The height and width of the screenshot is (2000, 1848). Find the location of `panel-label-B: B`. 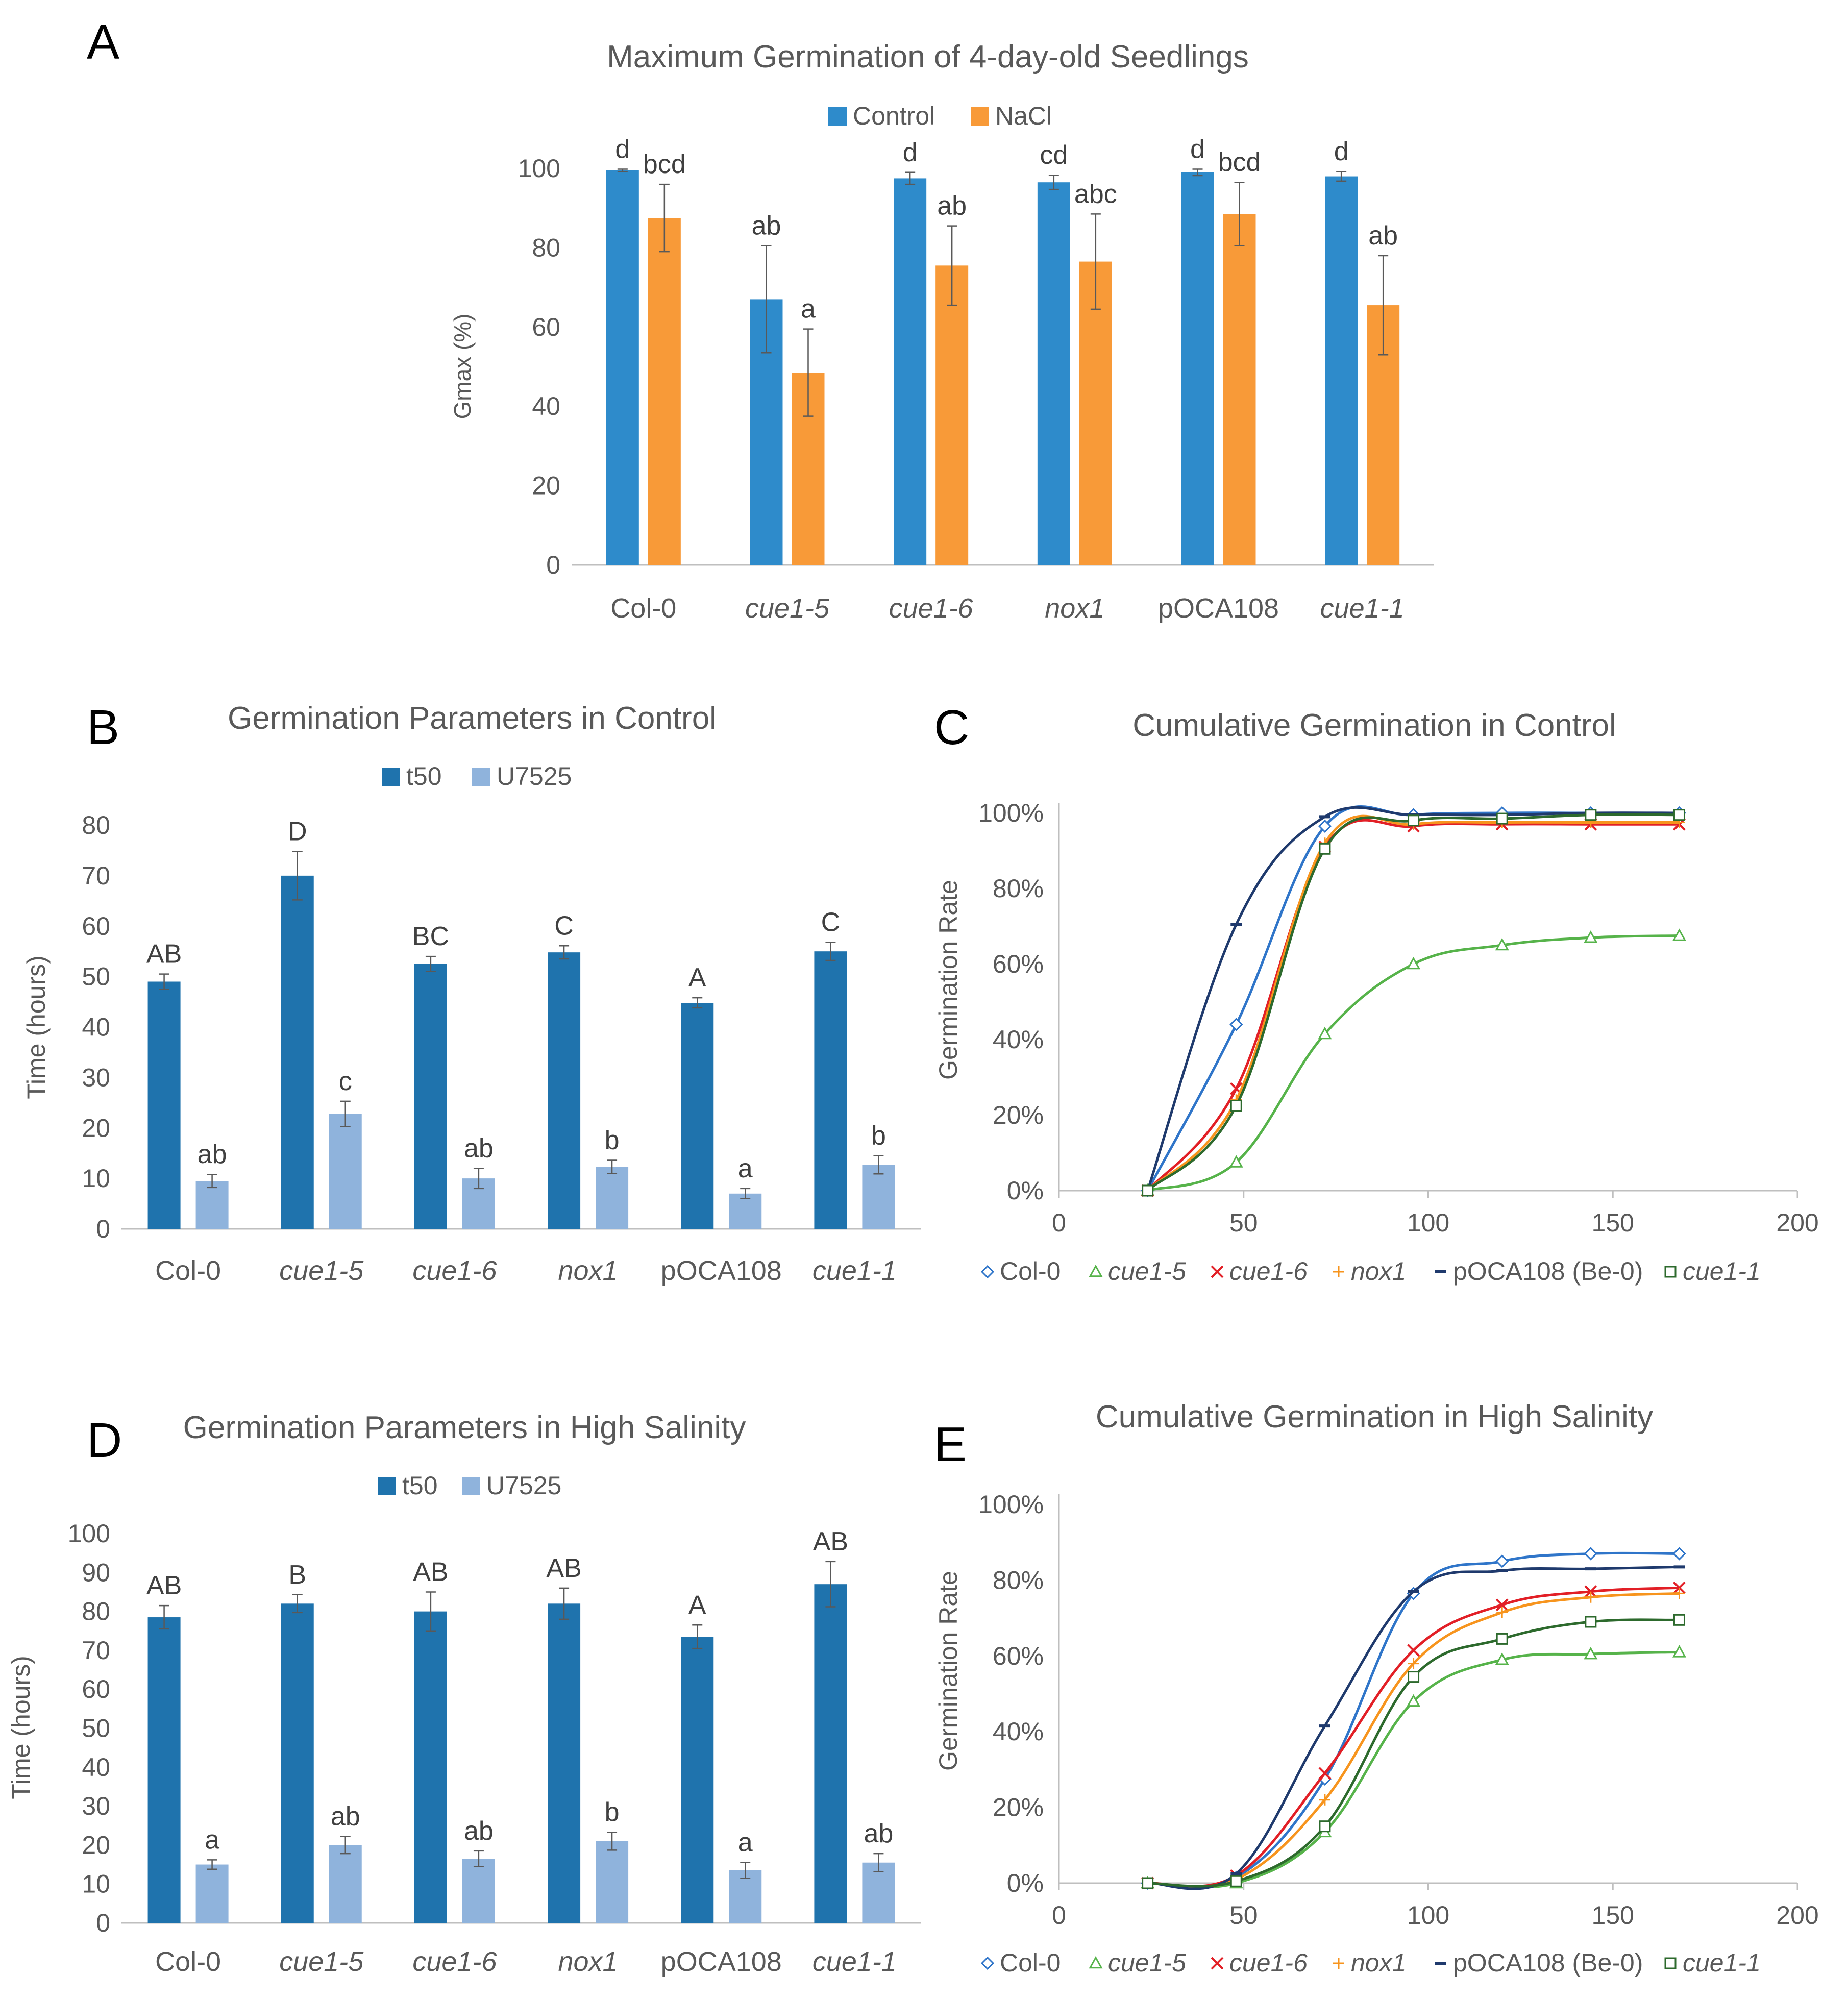

panel-label-B: B is located at coordinates (103, 728).